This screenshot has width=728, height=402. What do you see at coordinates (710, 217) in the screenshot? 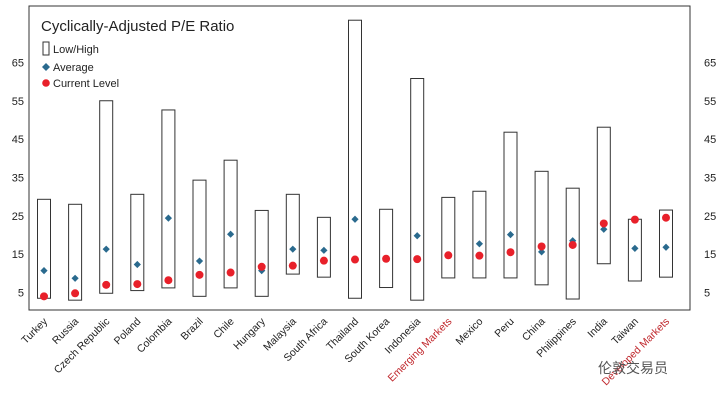
I see `y-tick-label-right: 25` at bounding box center [710, 217].